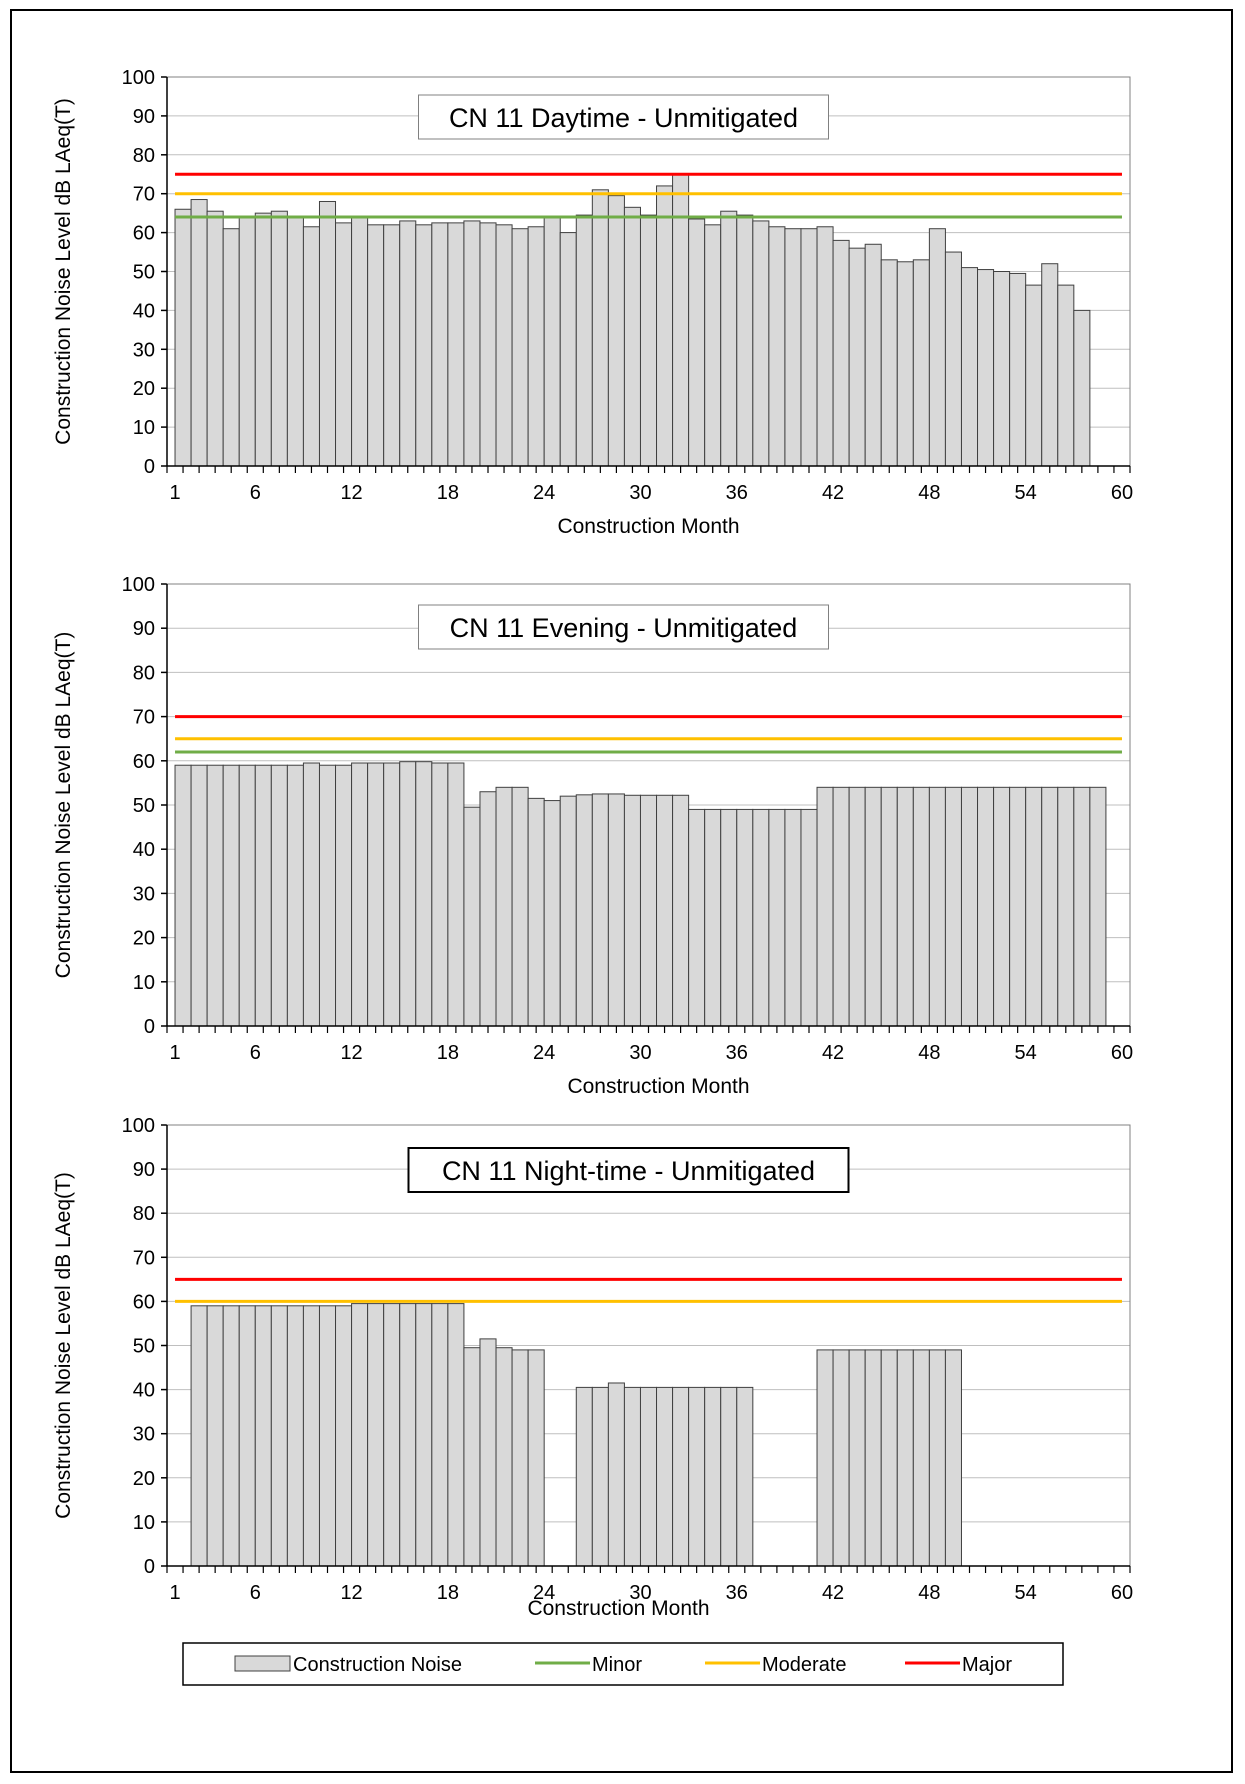 This screenshot has height=1784, width=1245. Describe the element at coordinates (544, 493) in the screenshot. I see `x-tick-label: 24` at that location.